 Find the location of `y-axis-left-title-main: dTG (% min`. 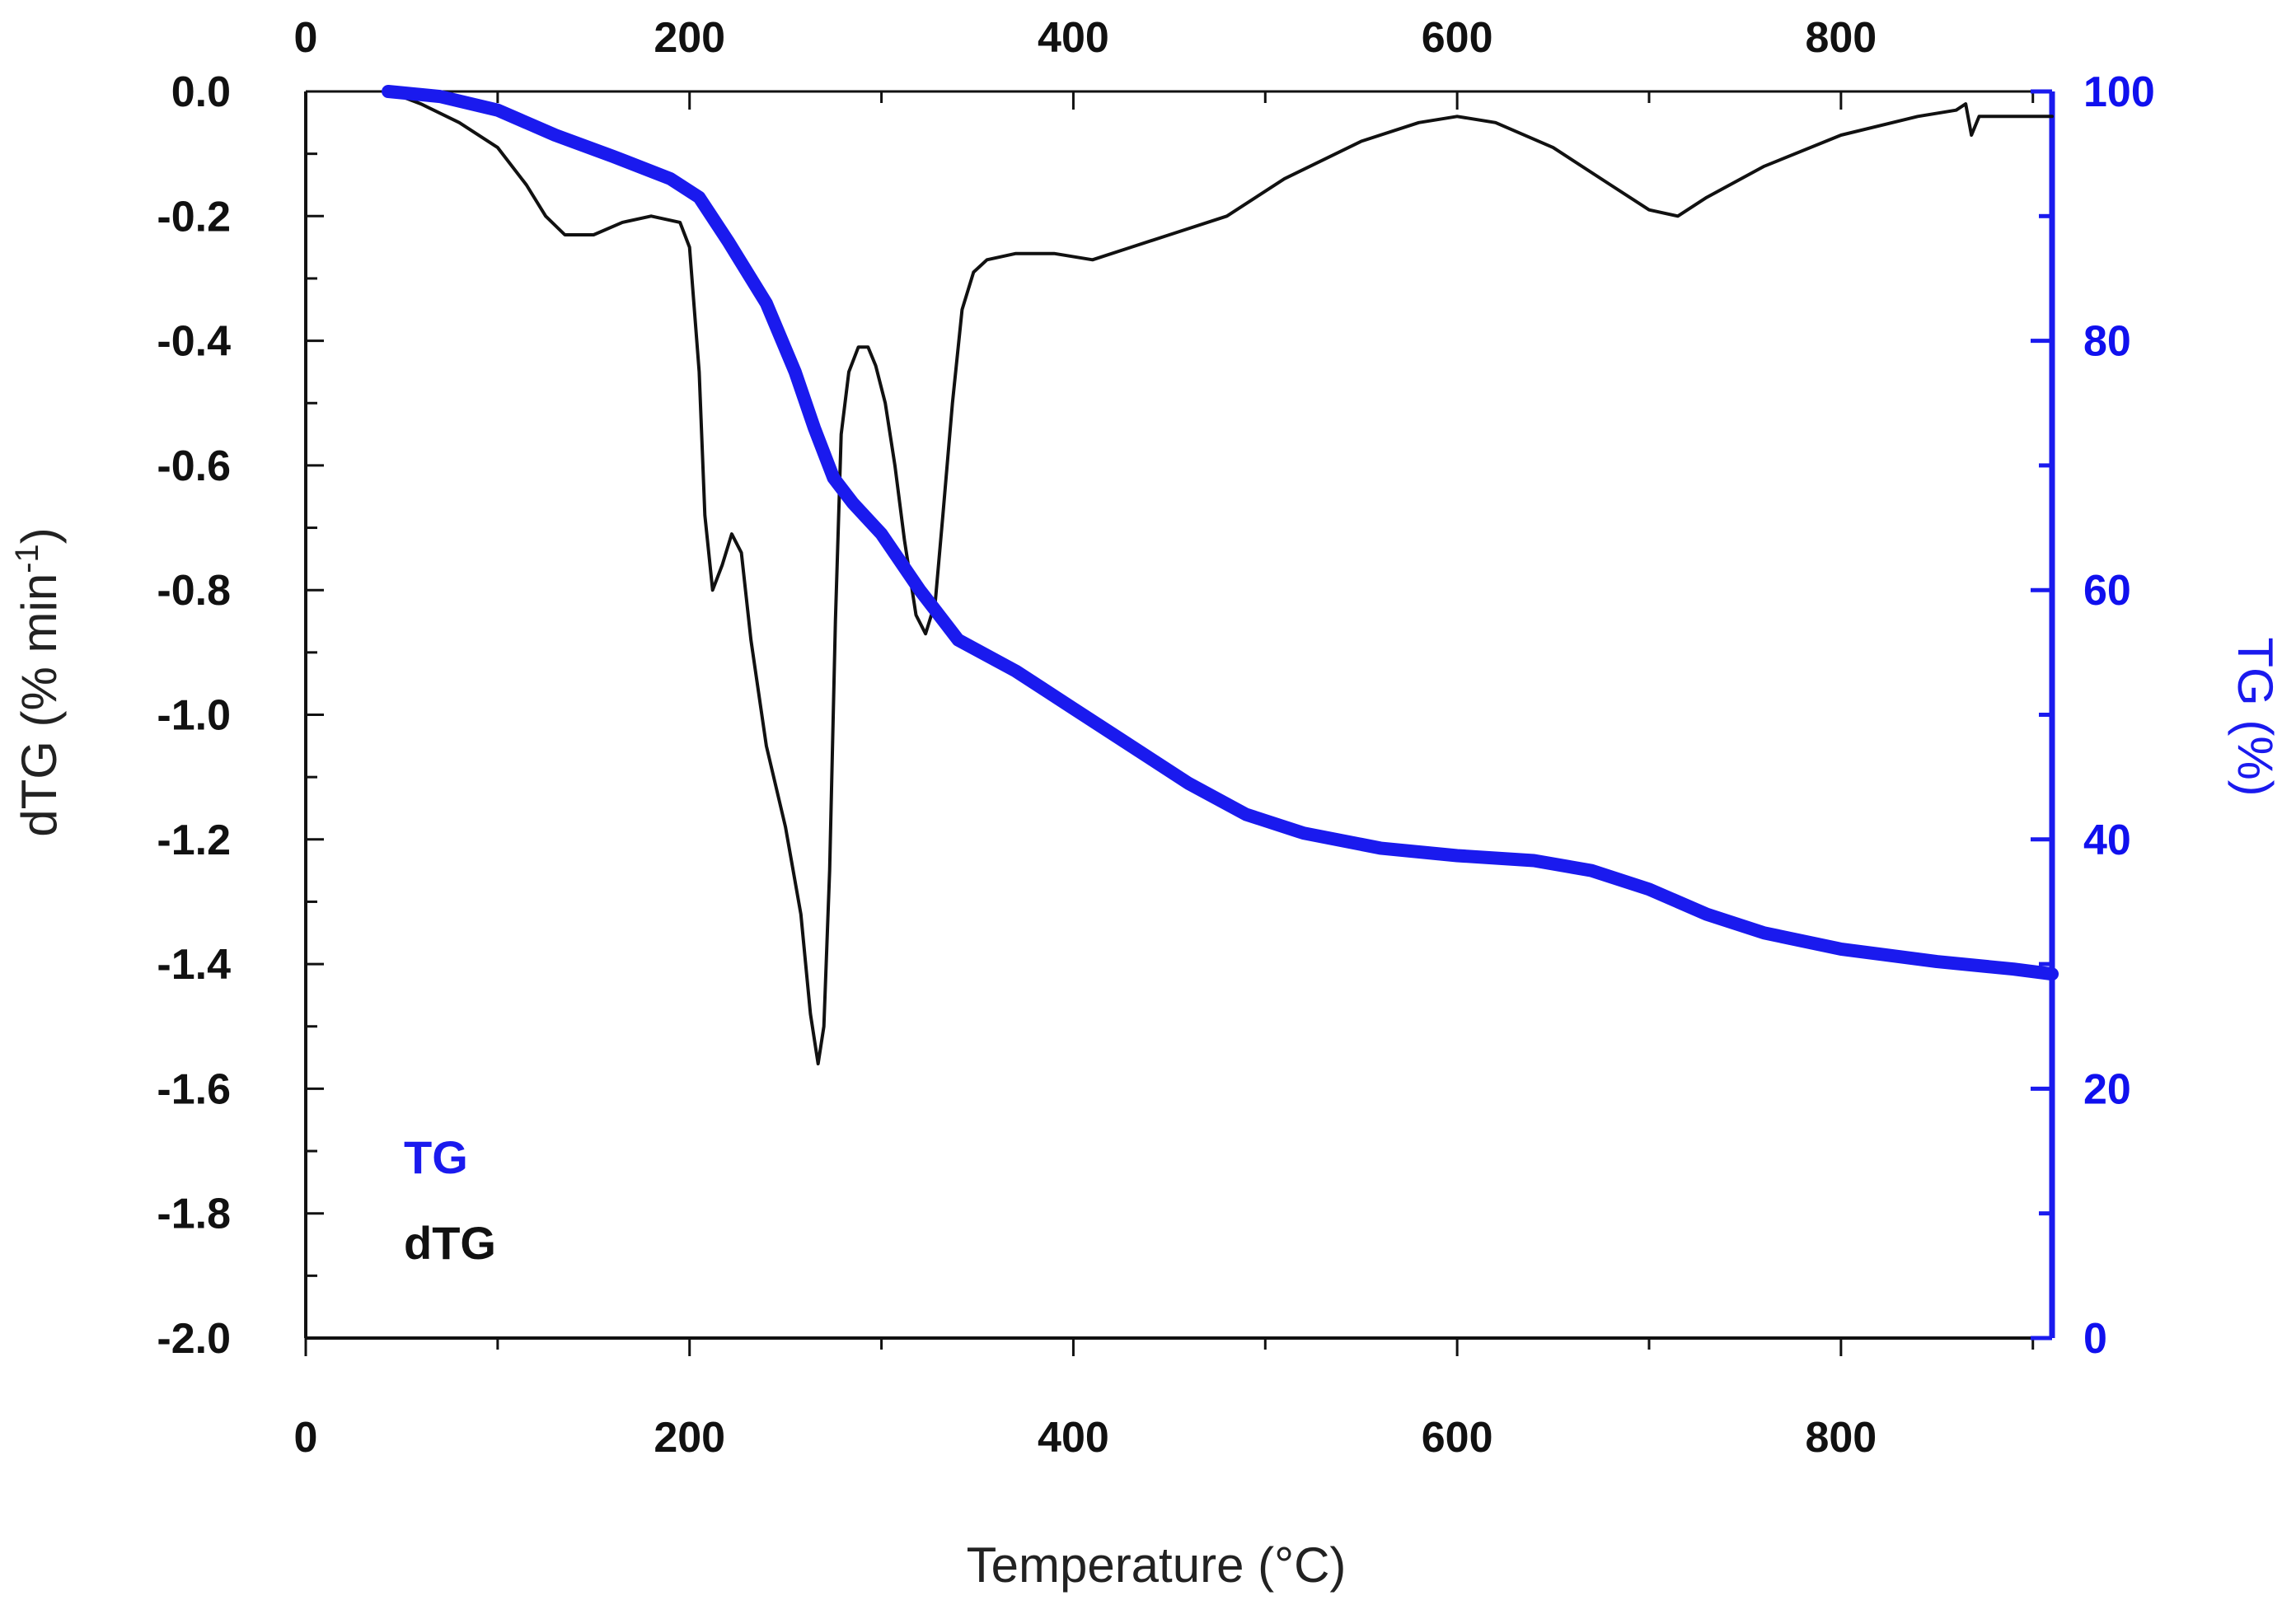

y-axis-left-title-main: dTG (% min is located at coordinates (39, 705).